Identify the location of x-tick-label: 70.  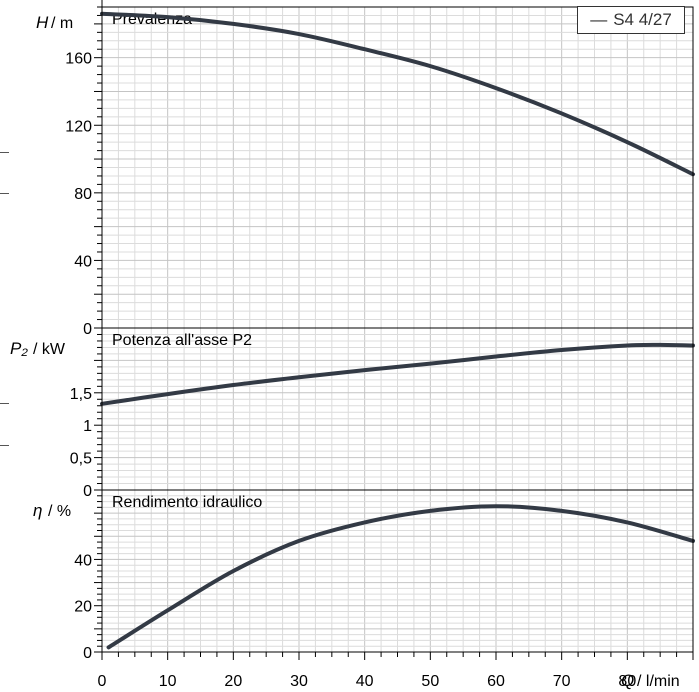
(562, 681).